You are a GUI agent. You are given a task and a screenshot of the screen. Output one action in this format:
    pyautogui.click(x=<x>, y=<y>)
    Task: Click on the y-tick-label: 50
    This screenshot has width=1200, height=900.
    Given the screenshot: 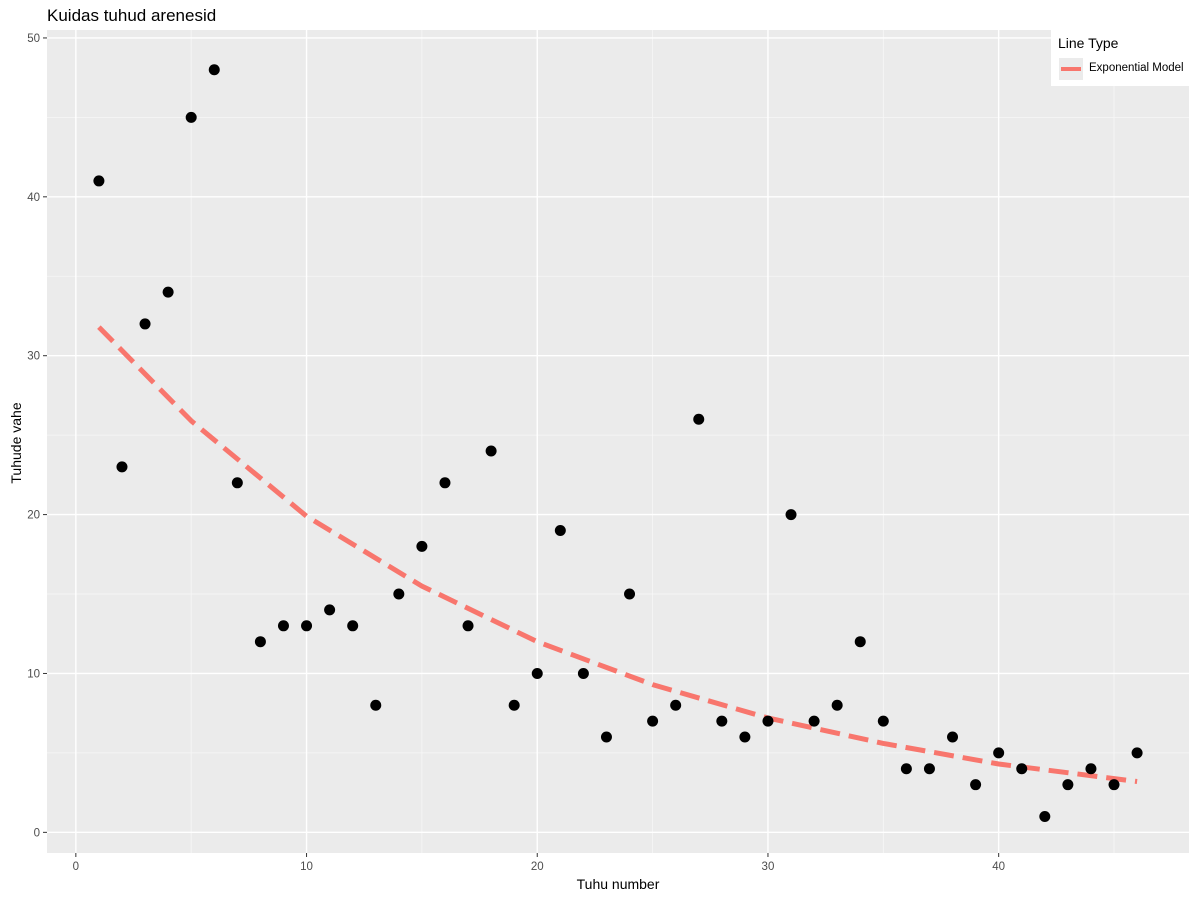 What is the action you would take?
    pyautogui.click(x=33, y=39)
    